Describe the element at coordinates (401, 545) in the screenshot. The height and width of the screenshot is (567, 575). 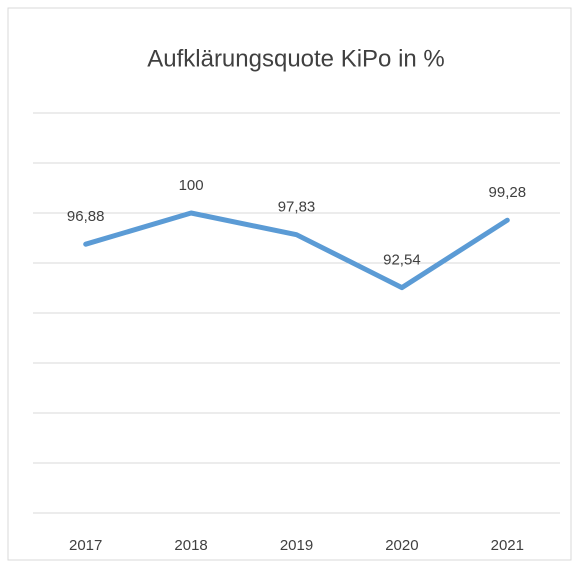
I see `x-tick-label: 2020` at that location.